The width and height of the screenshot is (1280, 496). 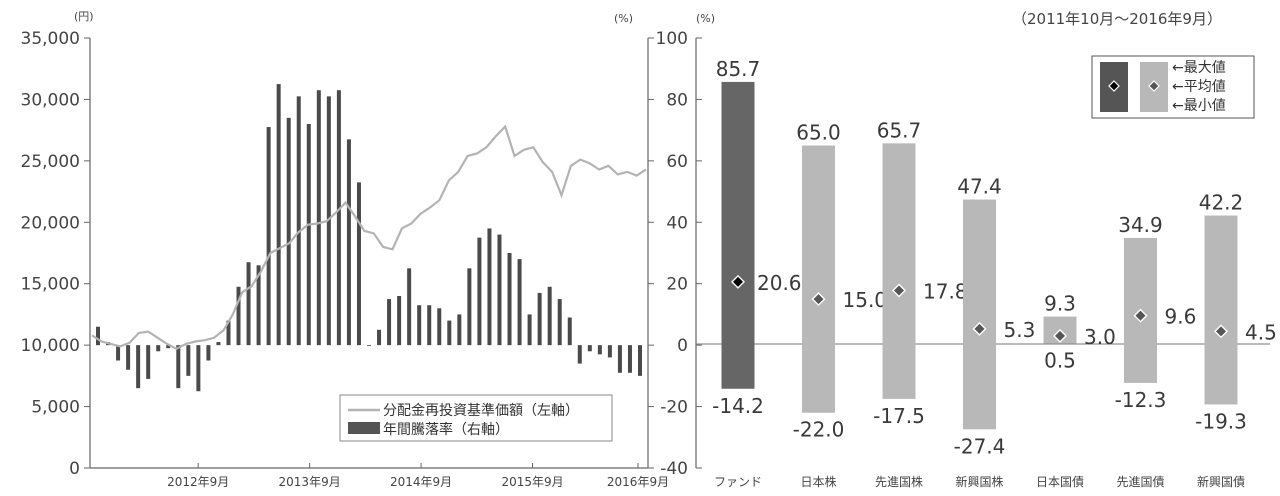 I want to click on min-label: -19.3, so click(x=1221, y=421).